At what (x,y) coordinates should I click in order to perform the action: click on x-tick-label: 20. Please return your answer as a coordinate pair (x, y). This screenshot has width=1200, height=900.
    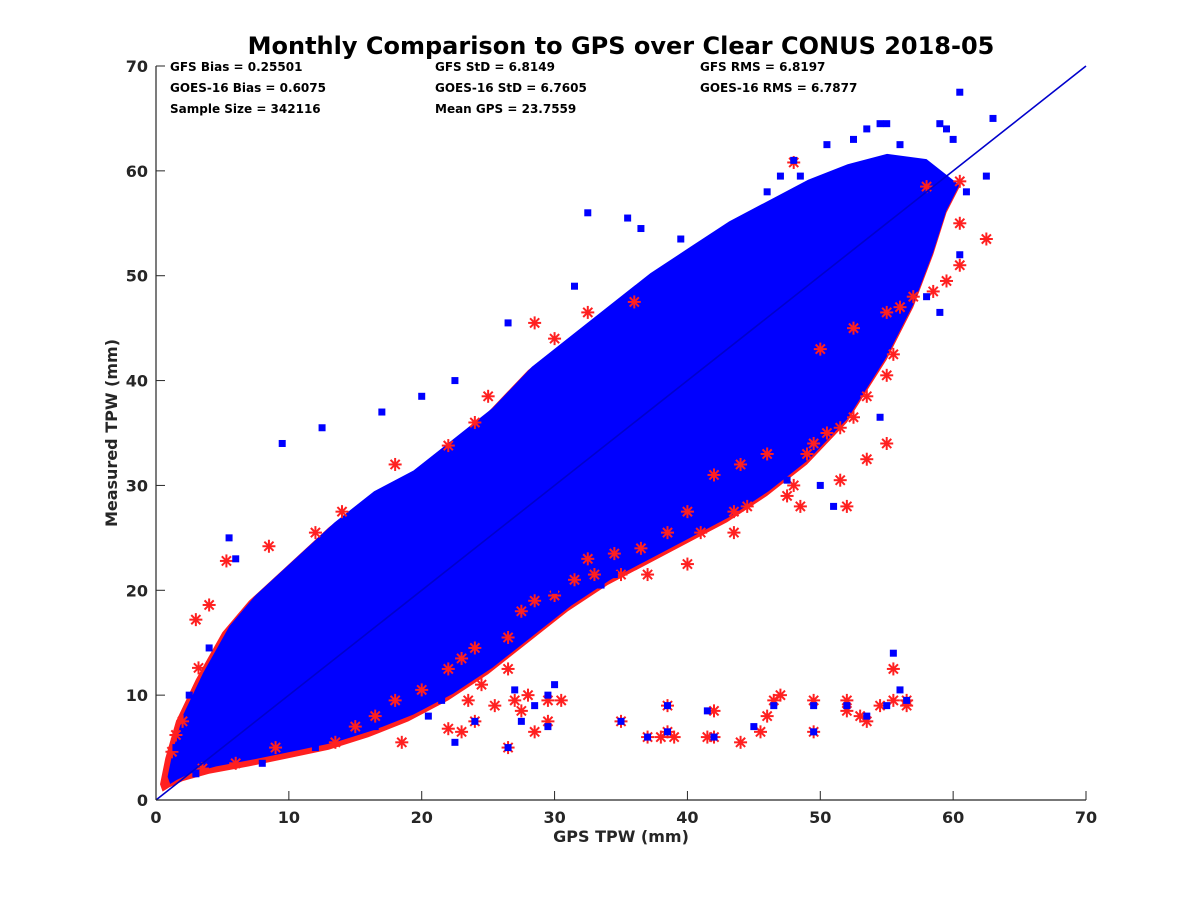
    Looking at the image, I should click on (422, 817).